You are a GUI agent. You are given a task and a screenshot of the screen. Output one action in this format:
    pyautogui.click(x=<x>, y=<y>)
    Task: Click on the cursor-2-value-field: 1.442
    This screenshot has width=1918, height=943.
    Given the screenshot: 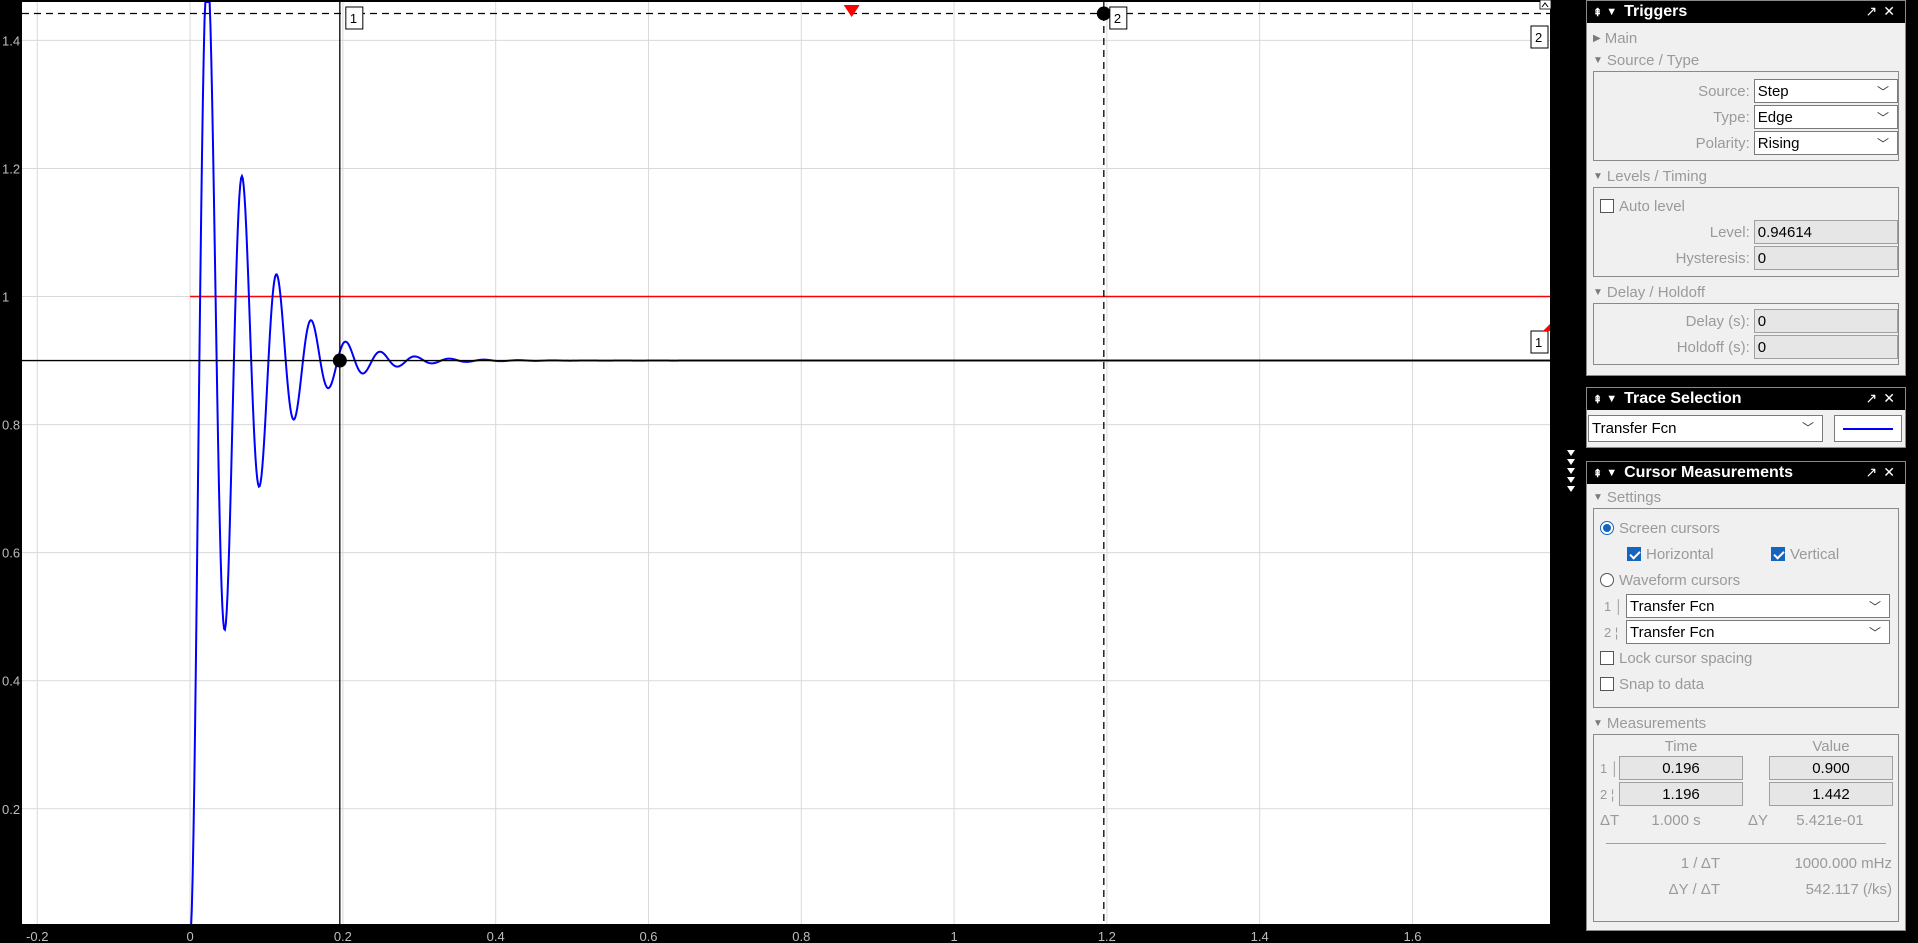 What is the action you would take?
    pyautogui.click(x=1831, y=794)
    